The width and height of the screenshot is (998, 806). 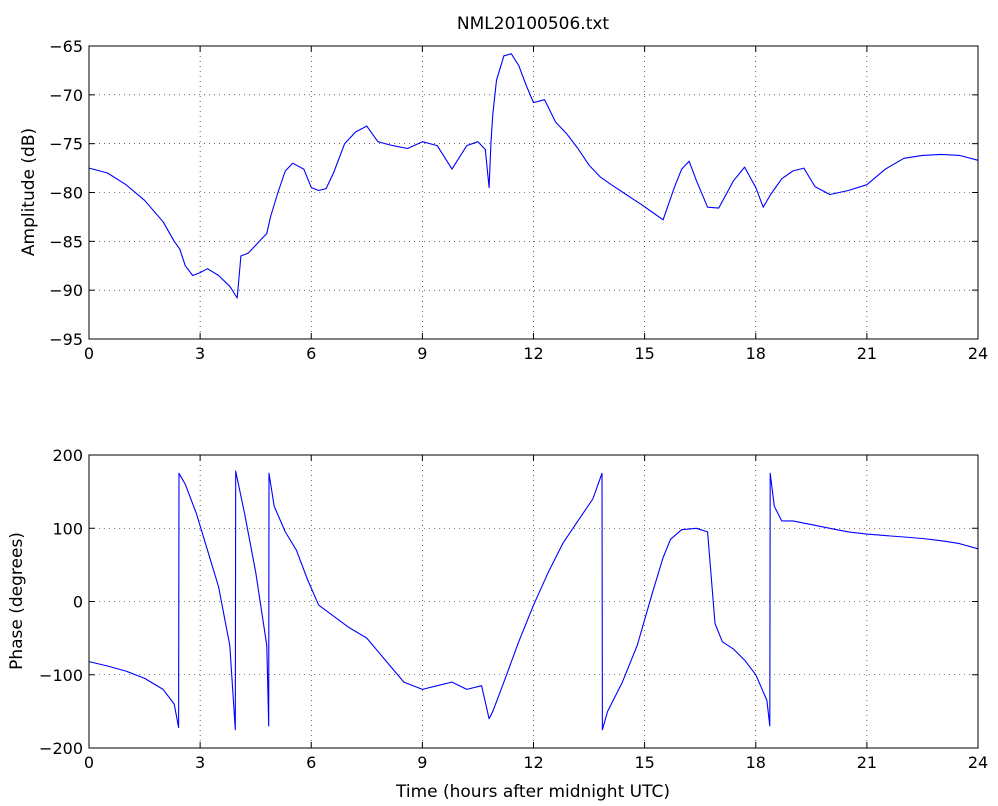 I want to click on phase-y-tick-label: 100, so click(x=67, y=528).